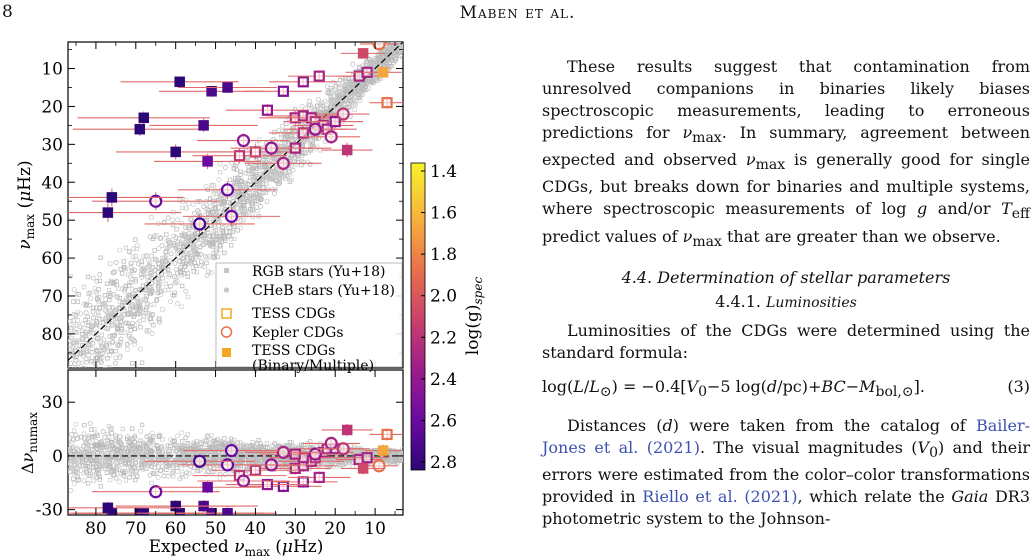  What do you see at coordinates (255, 152) in the screenshot?
I see `tess-cdg-point` at bounding box center [255, 152].